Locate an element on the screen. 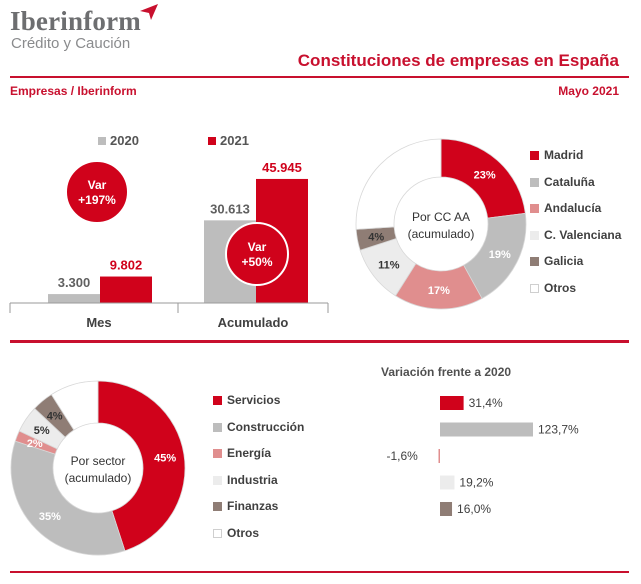 This screenshot has width=641, height=584. donut-center-label-line1: Por sector is located at coordinates (98, 461).